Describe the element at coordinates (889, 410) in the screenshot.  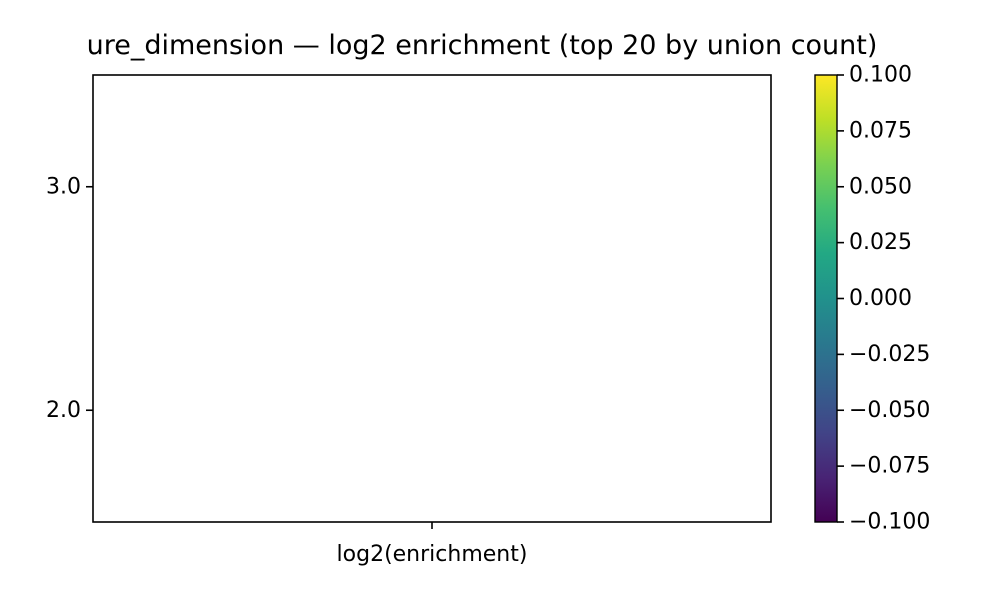
I see `colorbar-tick-label: −0.050` at that location.